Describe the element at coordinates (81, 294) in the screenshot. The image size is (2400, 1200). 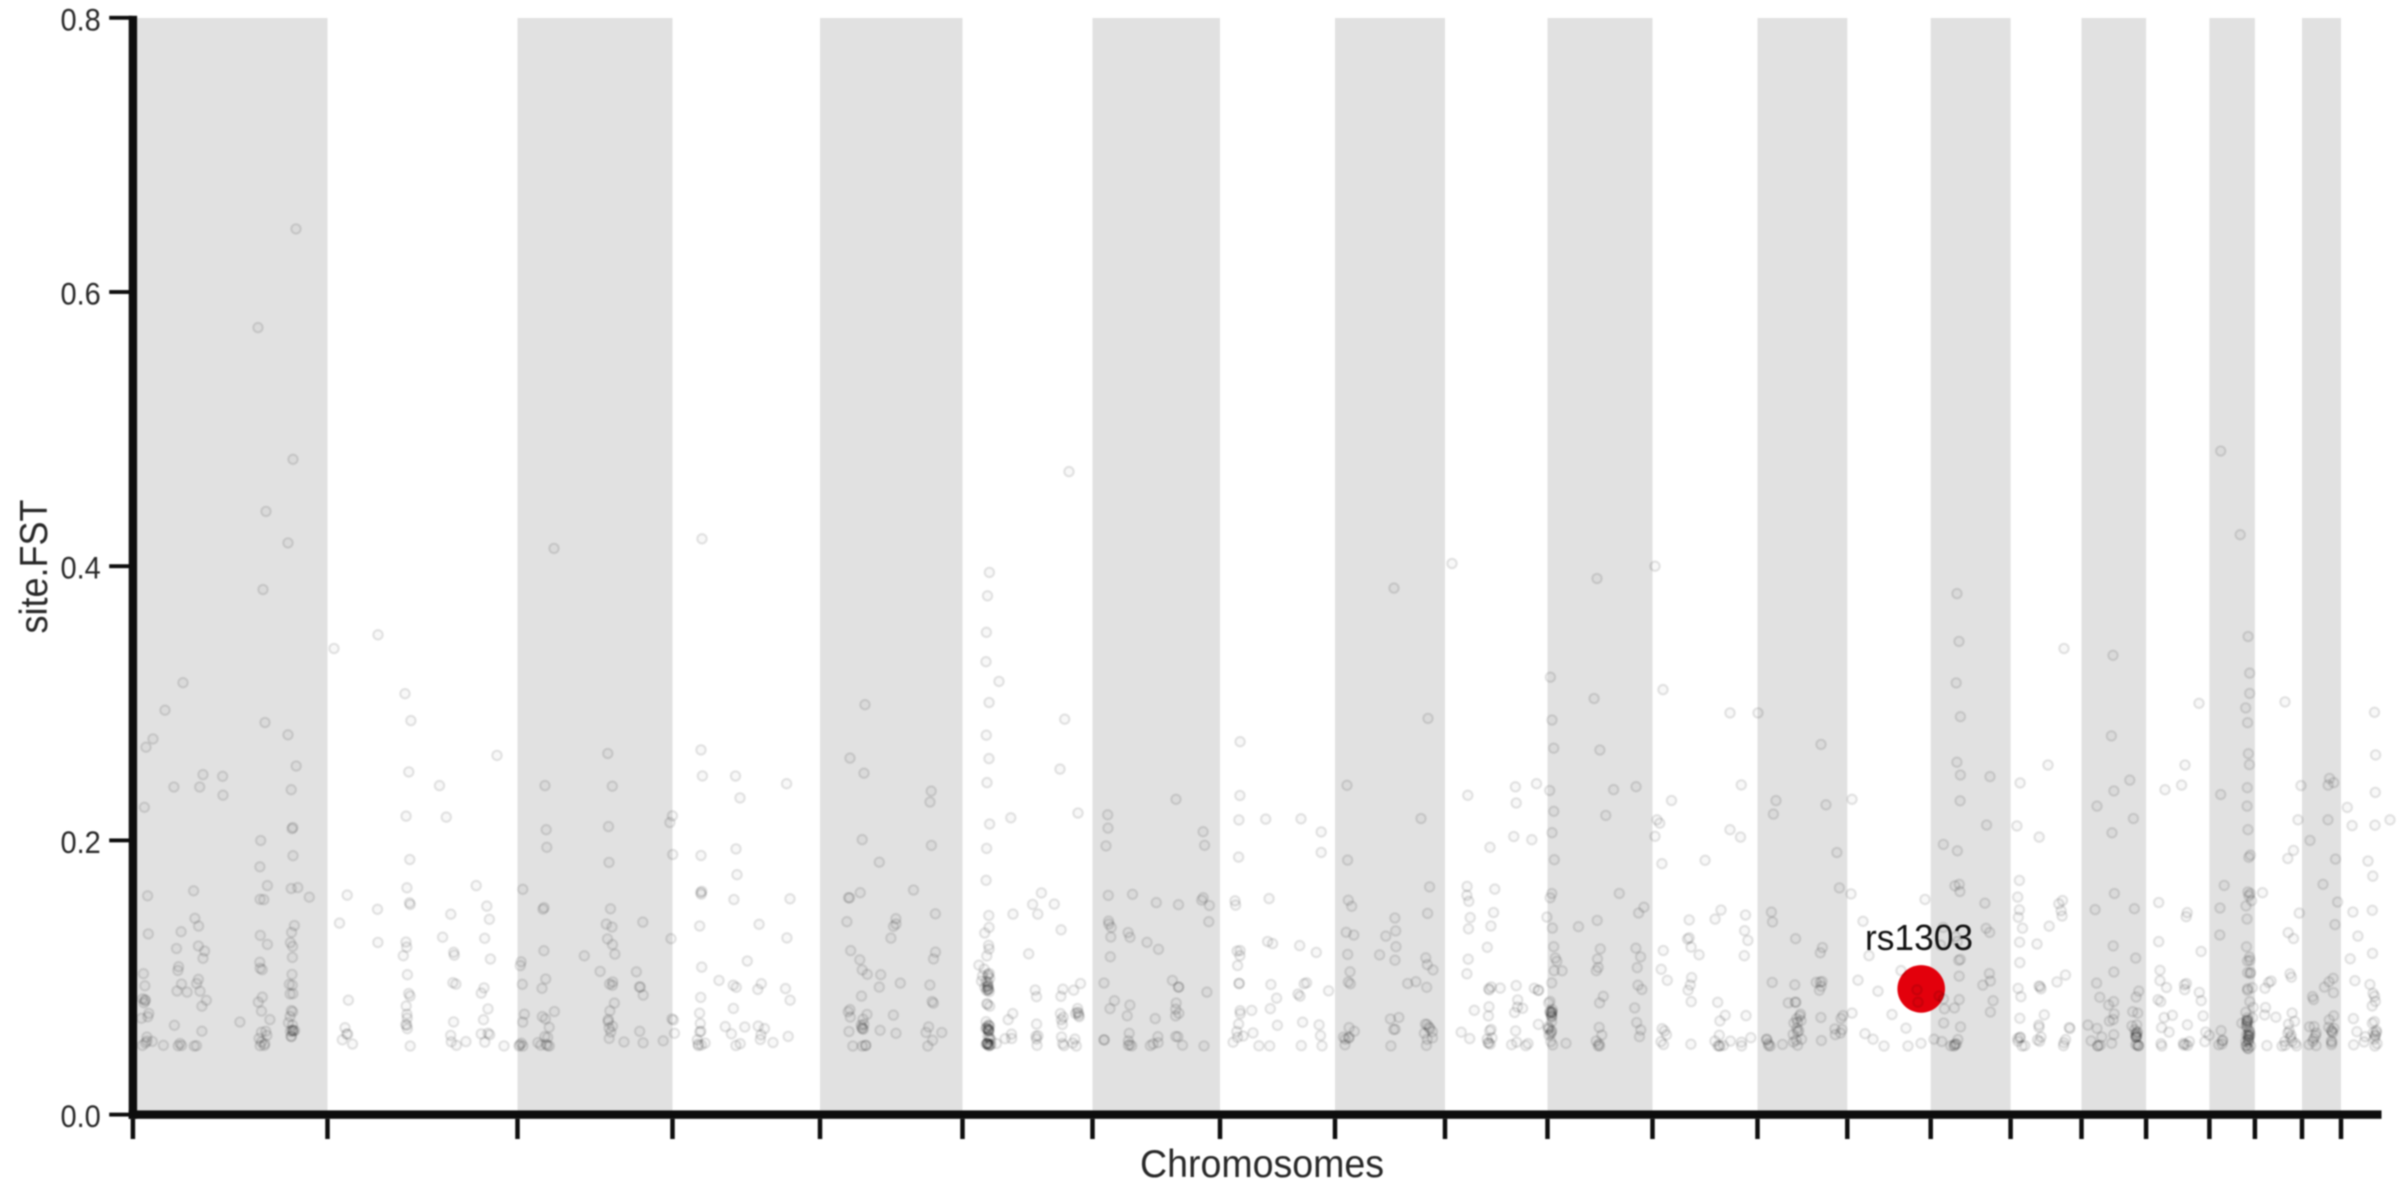
I see `svg-text: 0.6` at that location.